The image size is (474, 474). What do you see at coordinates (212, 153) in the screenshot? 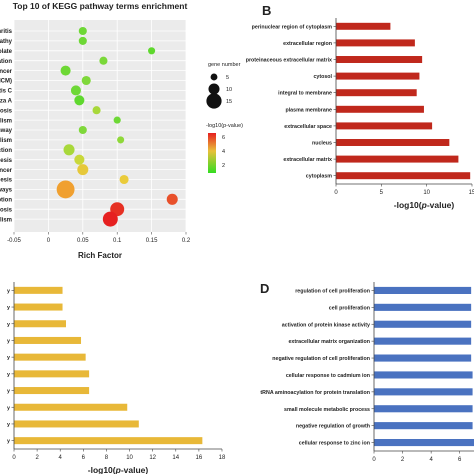
I see `panel-a-color-legend-bar` at bounding box center [212, 153].